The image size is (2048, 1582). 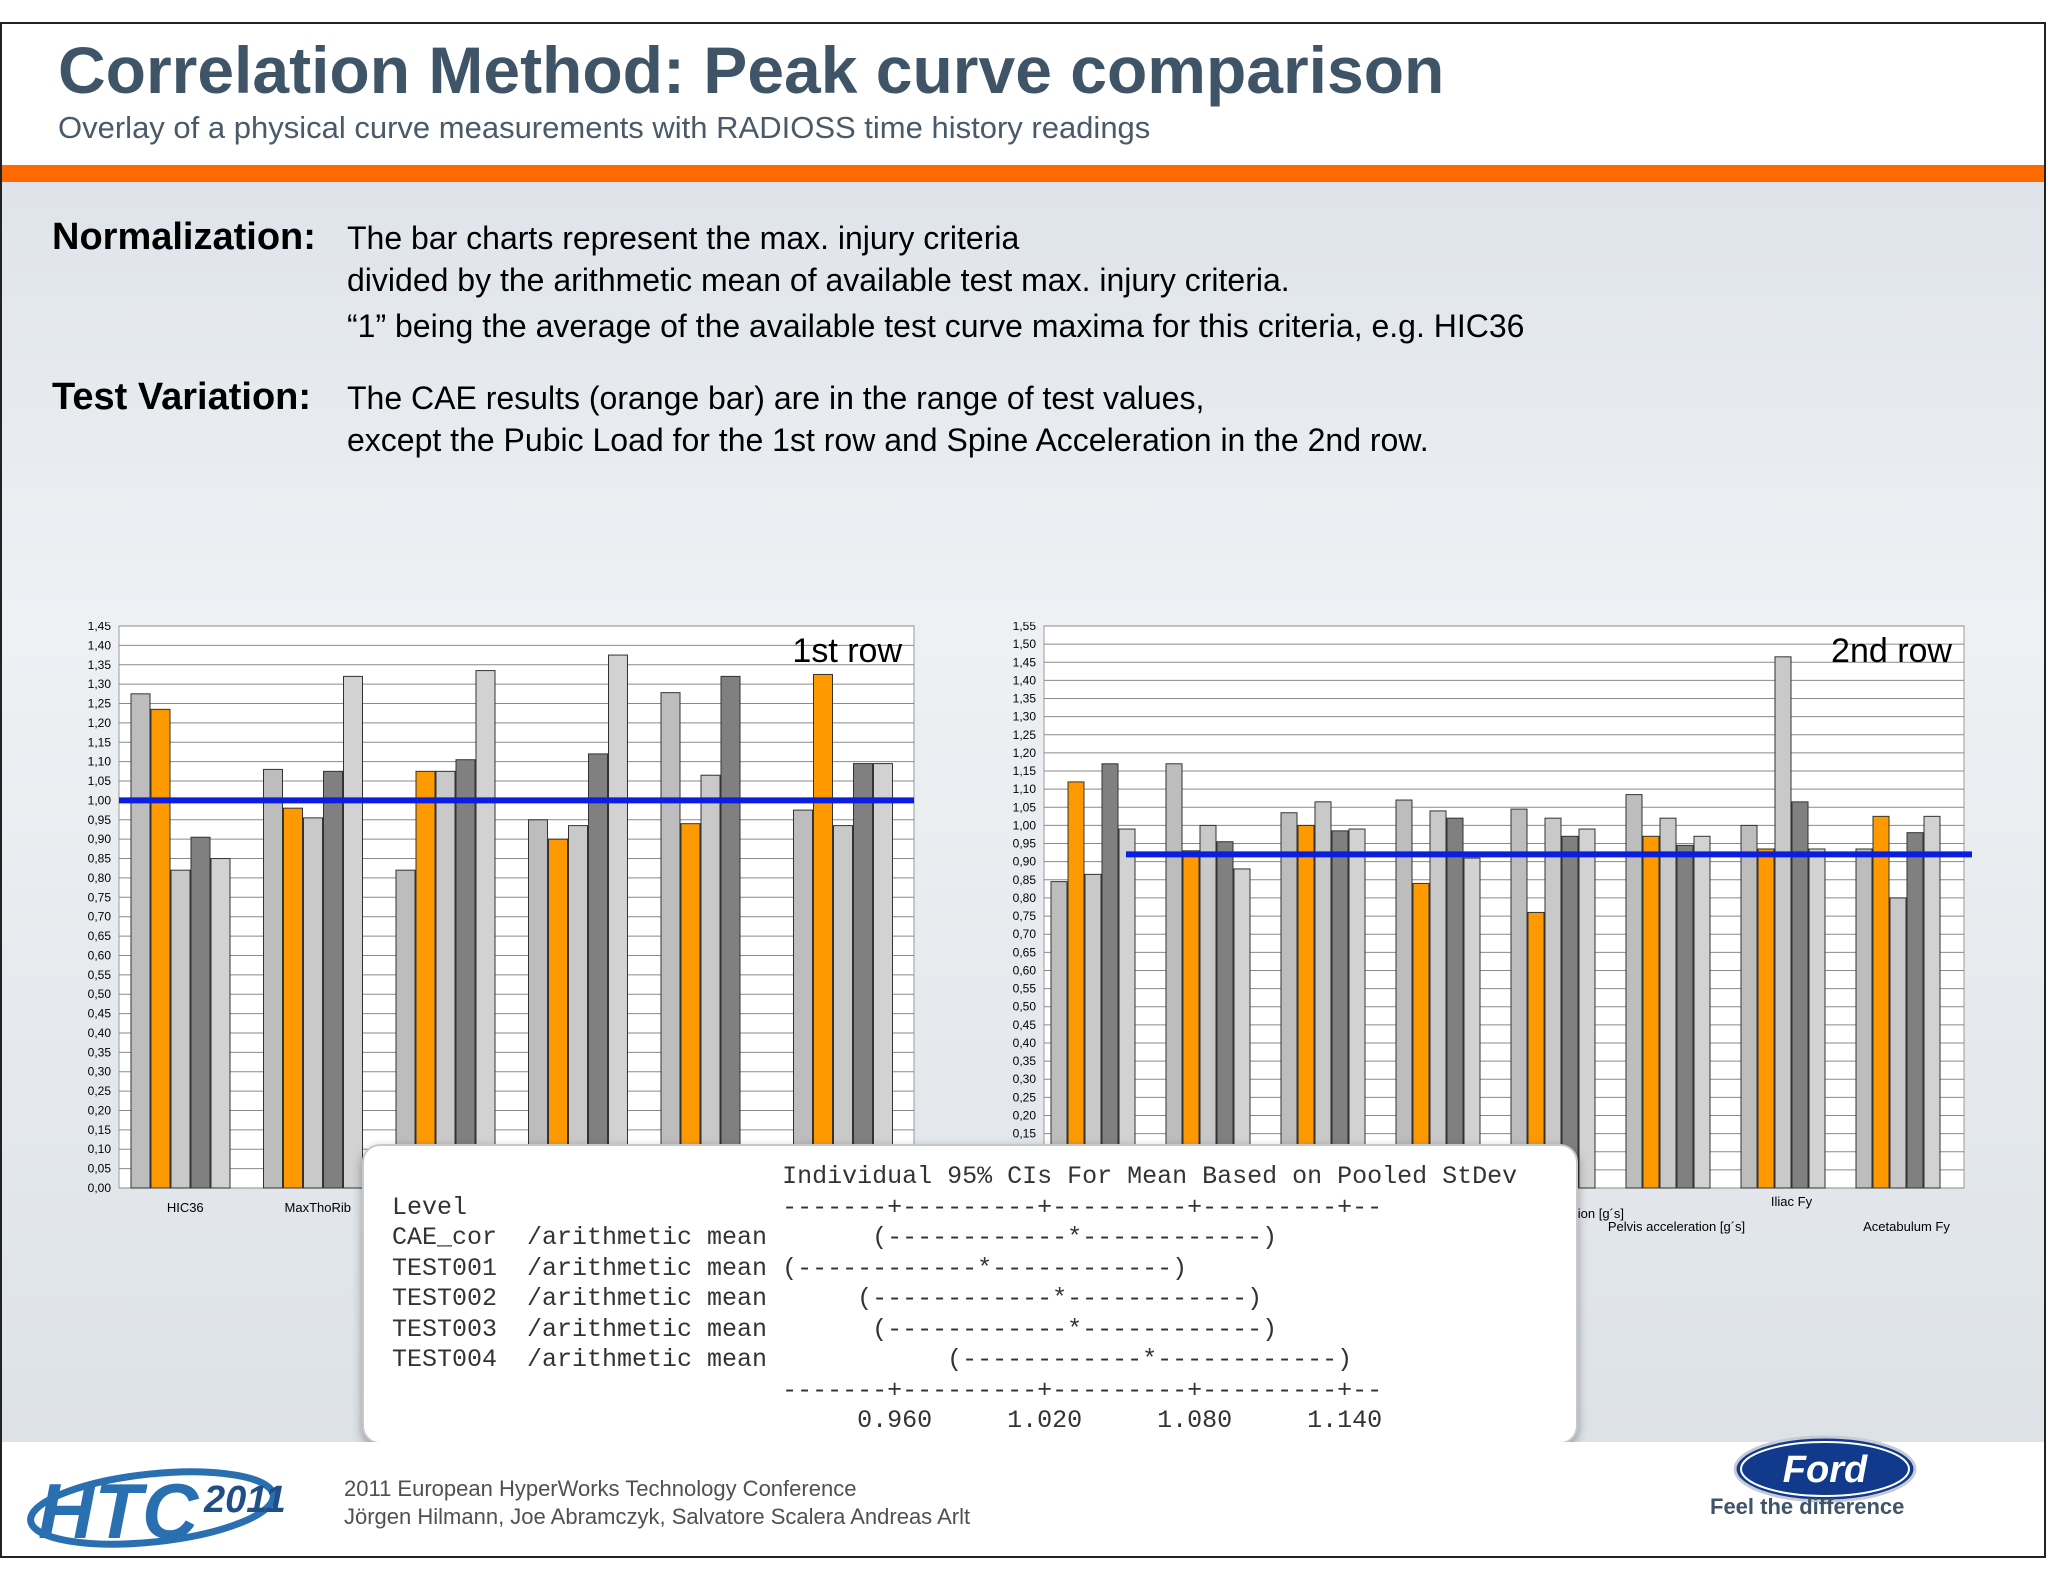 I want to click on y-tick-label: 0,85, so click(x=100, y=859).